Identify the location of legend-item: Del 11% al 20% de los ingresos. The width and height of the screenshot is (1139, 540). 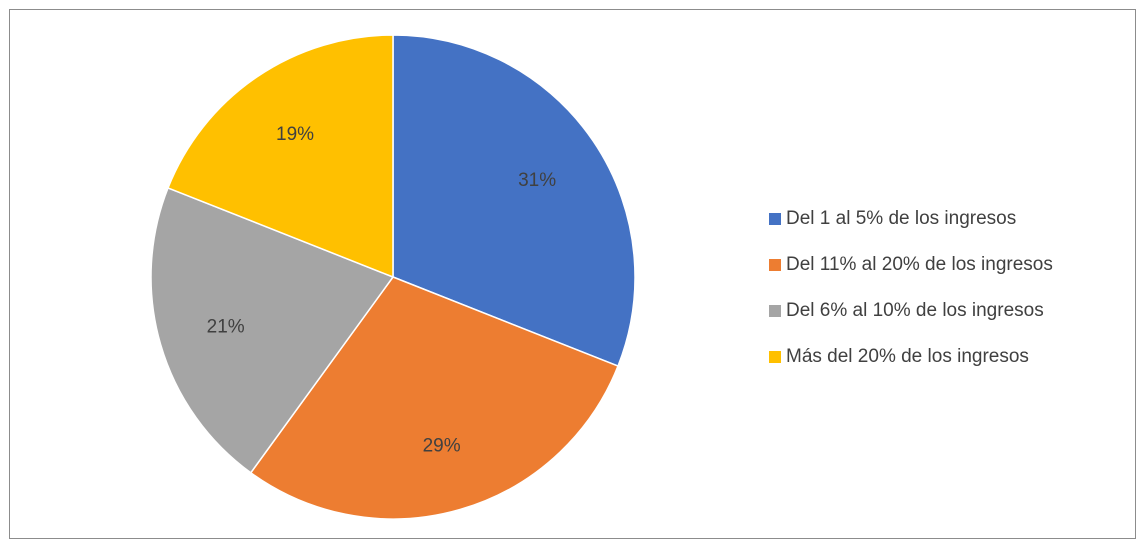
(911, 265).